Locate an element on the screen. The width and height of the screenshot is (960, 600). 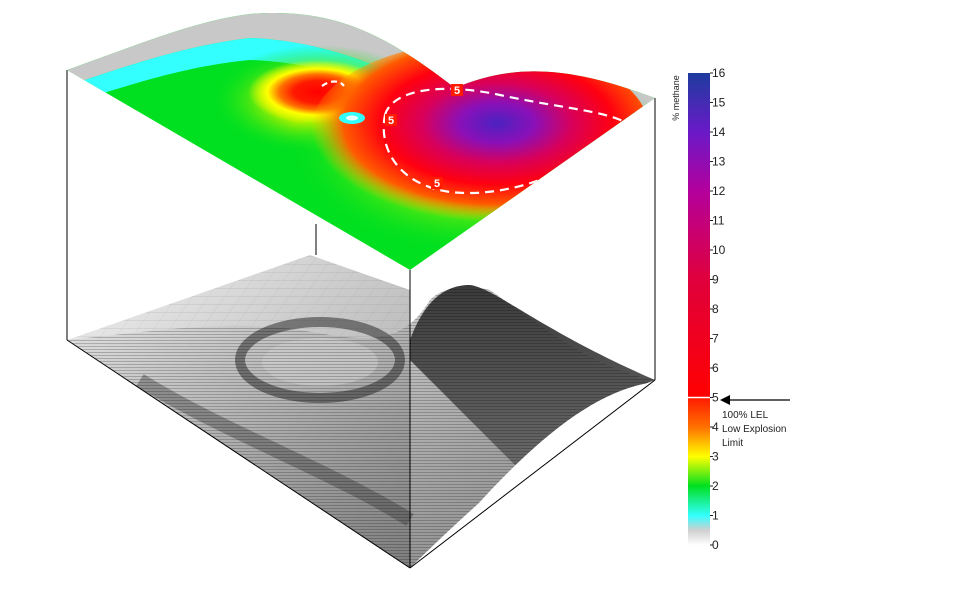
colorbar-tick-label: 1 is located at coordinates (715, 516).